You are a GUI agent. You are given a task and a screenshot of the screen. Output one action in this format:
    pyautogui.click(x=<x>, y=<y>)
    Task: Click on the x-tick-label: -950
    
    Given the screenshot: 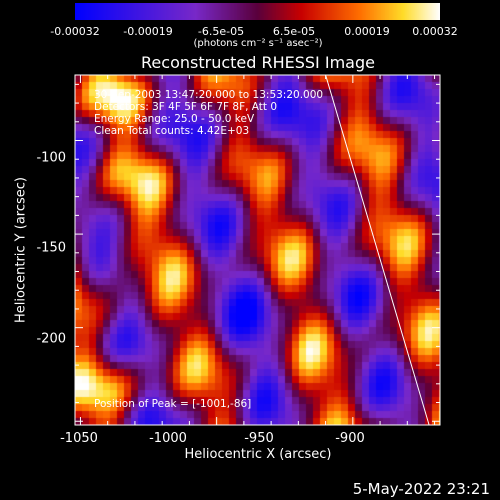 What is the action you would take?
    pyautogui.click(x=259, y=438)
    